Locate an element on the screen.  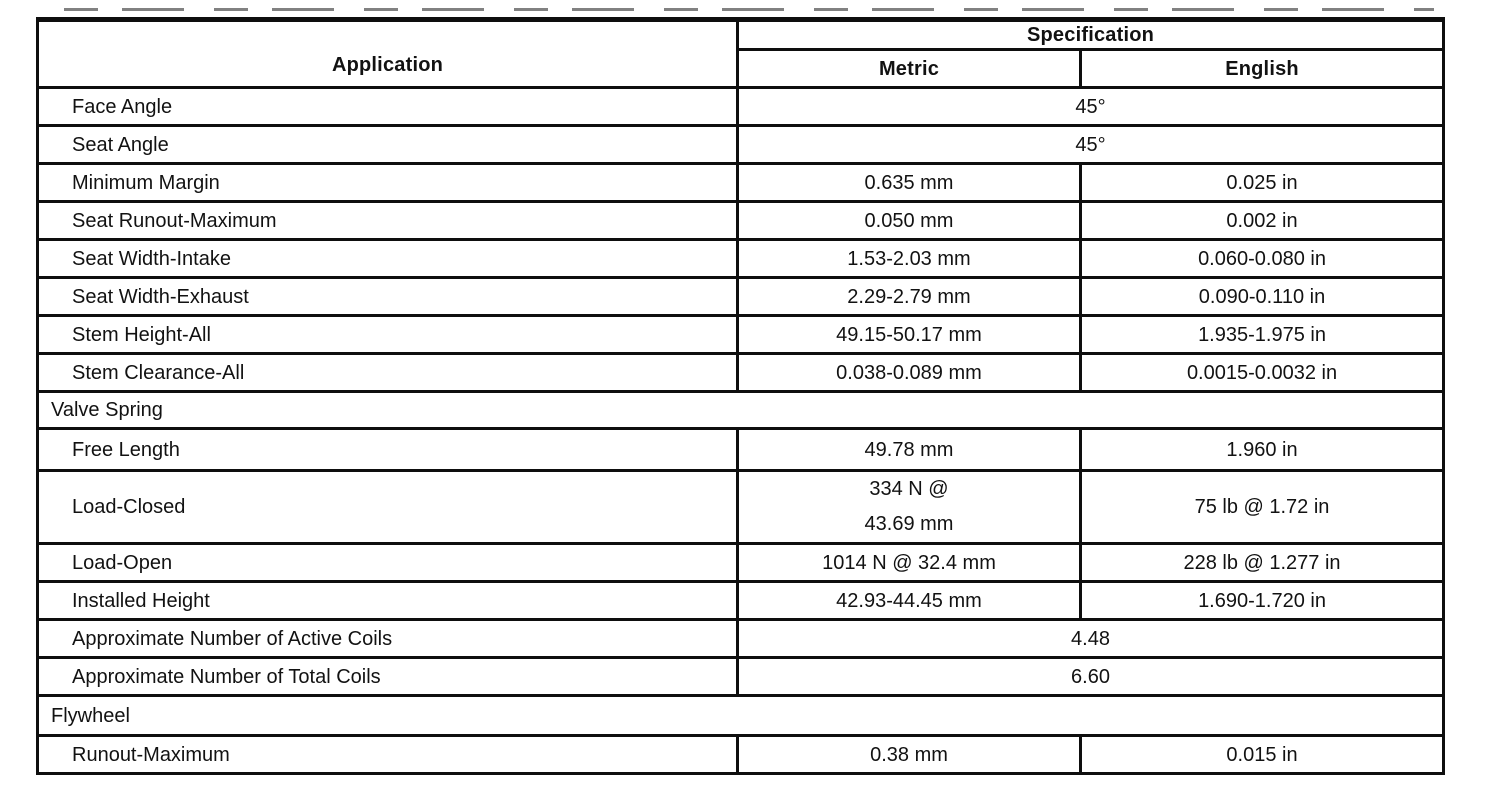
specification-column-header: Specification is located at coordinates (1090, 34).